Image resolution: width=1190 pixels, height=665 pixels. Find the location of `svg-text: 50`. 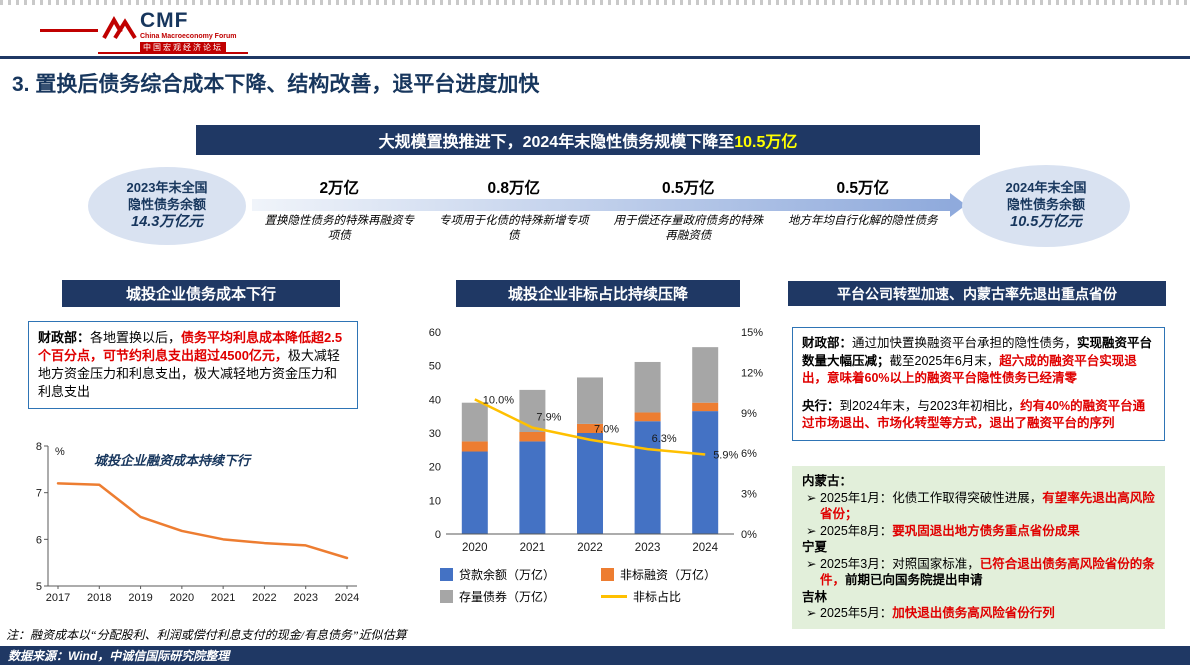

svg-text: 50 is located at coordinates (435, 367).